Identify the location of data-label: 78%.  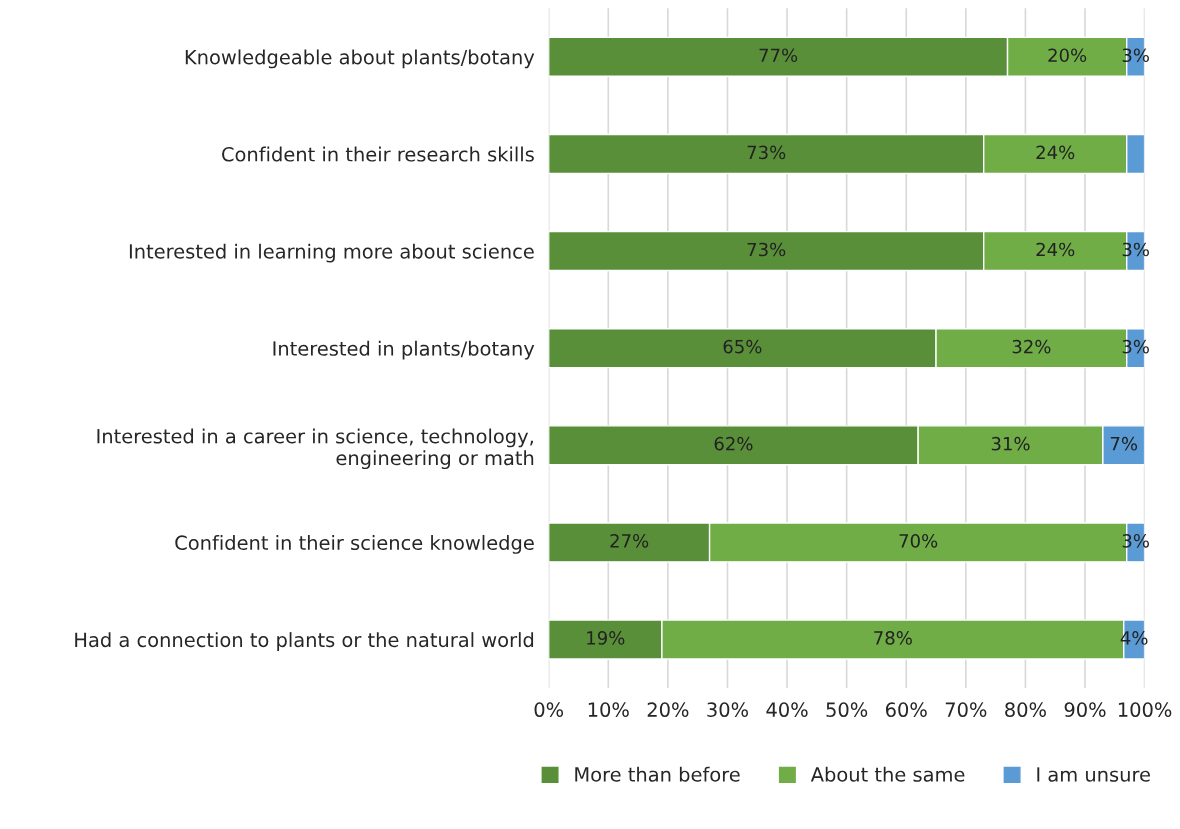
(893, 638).